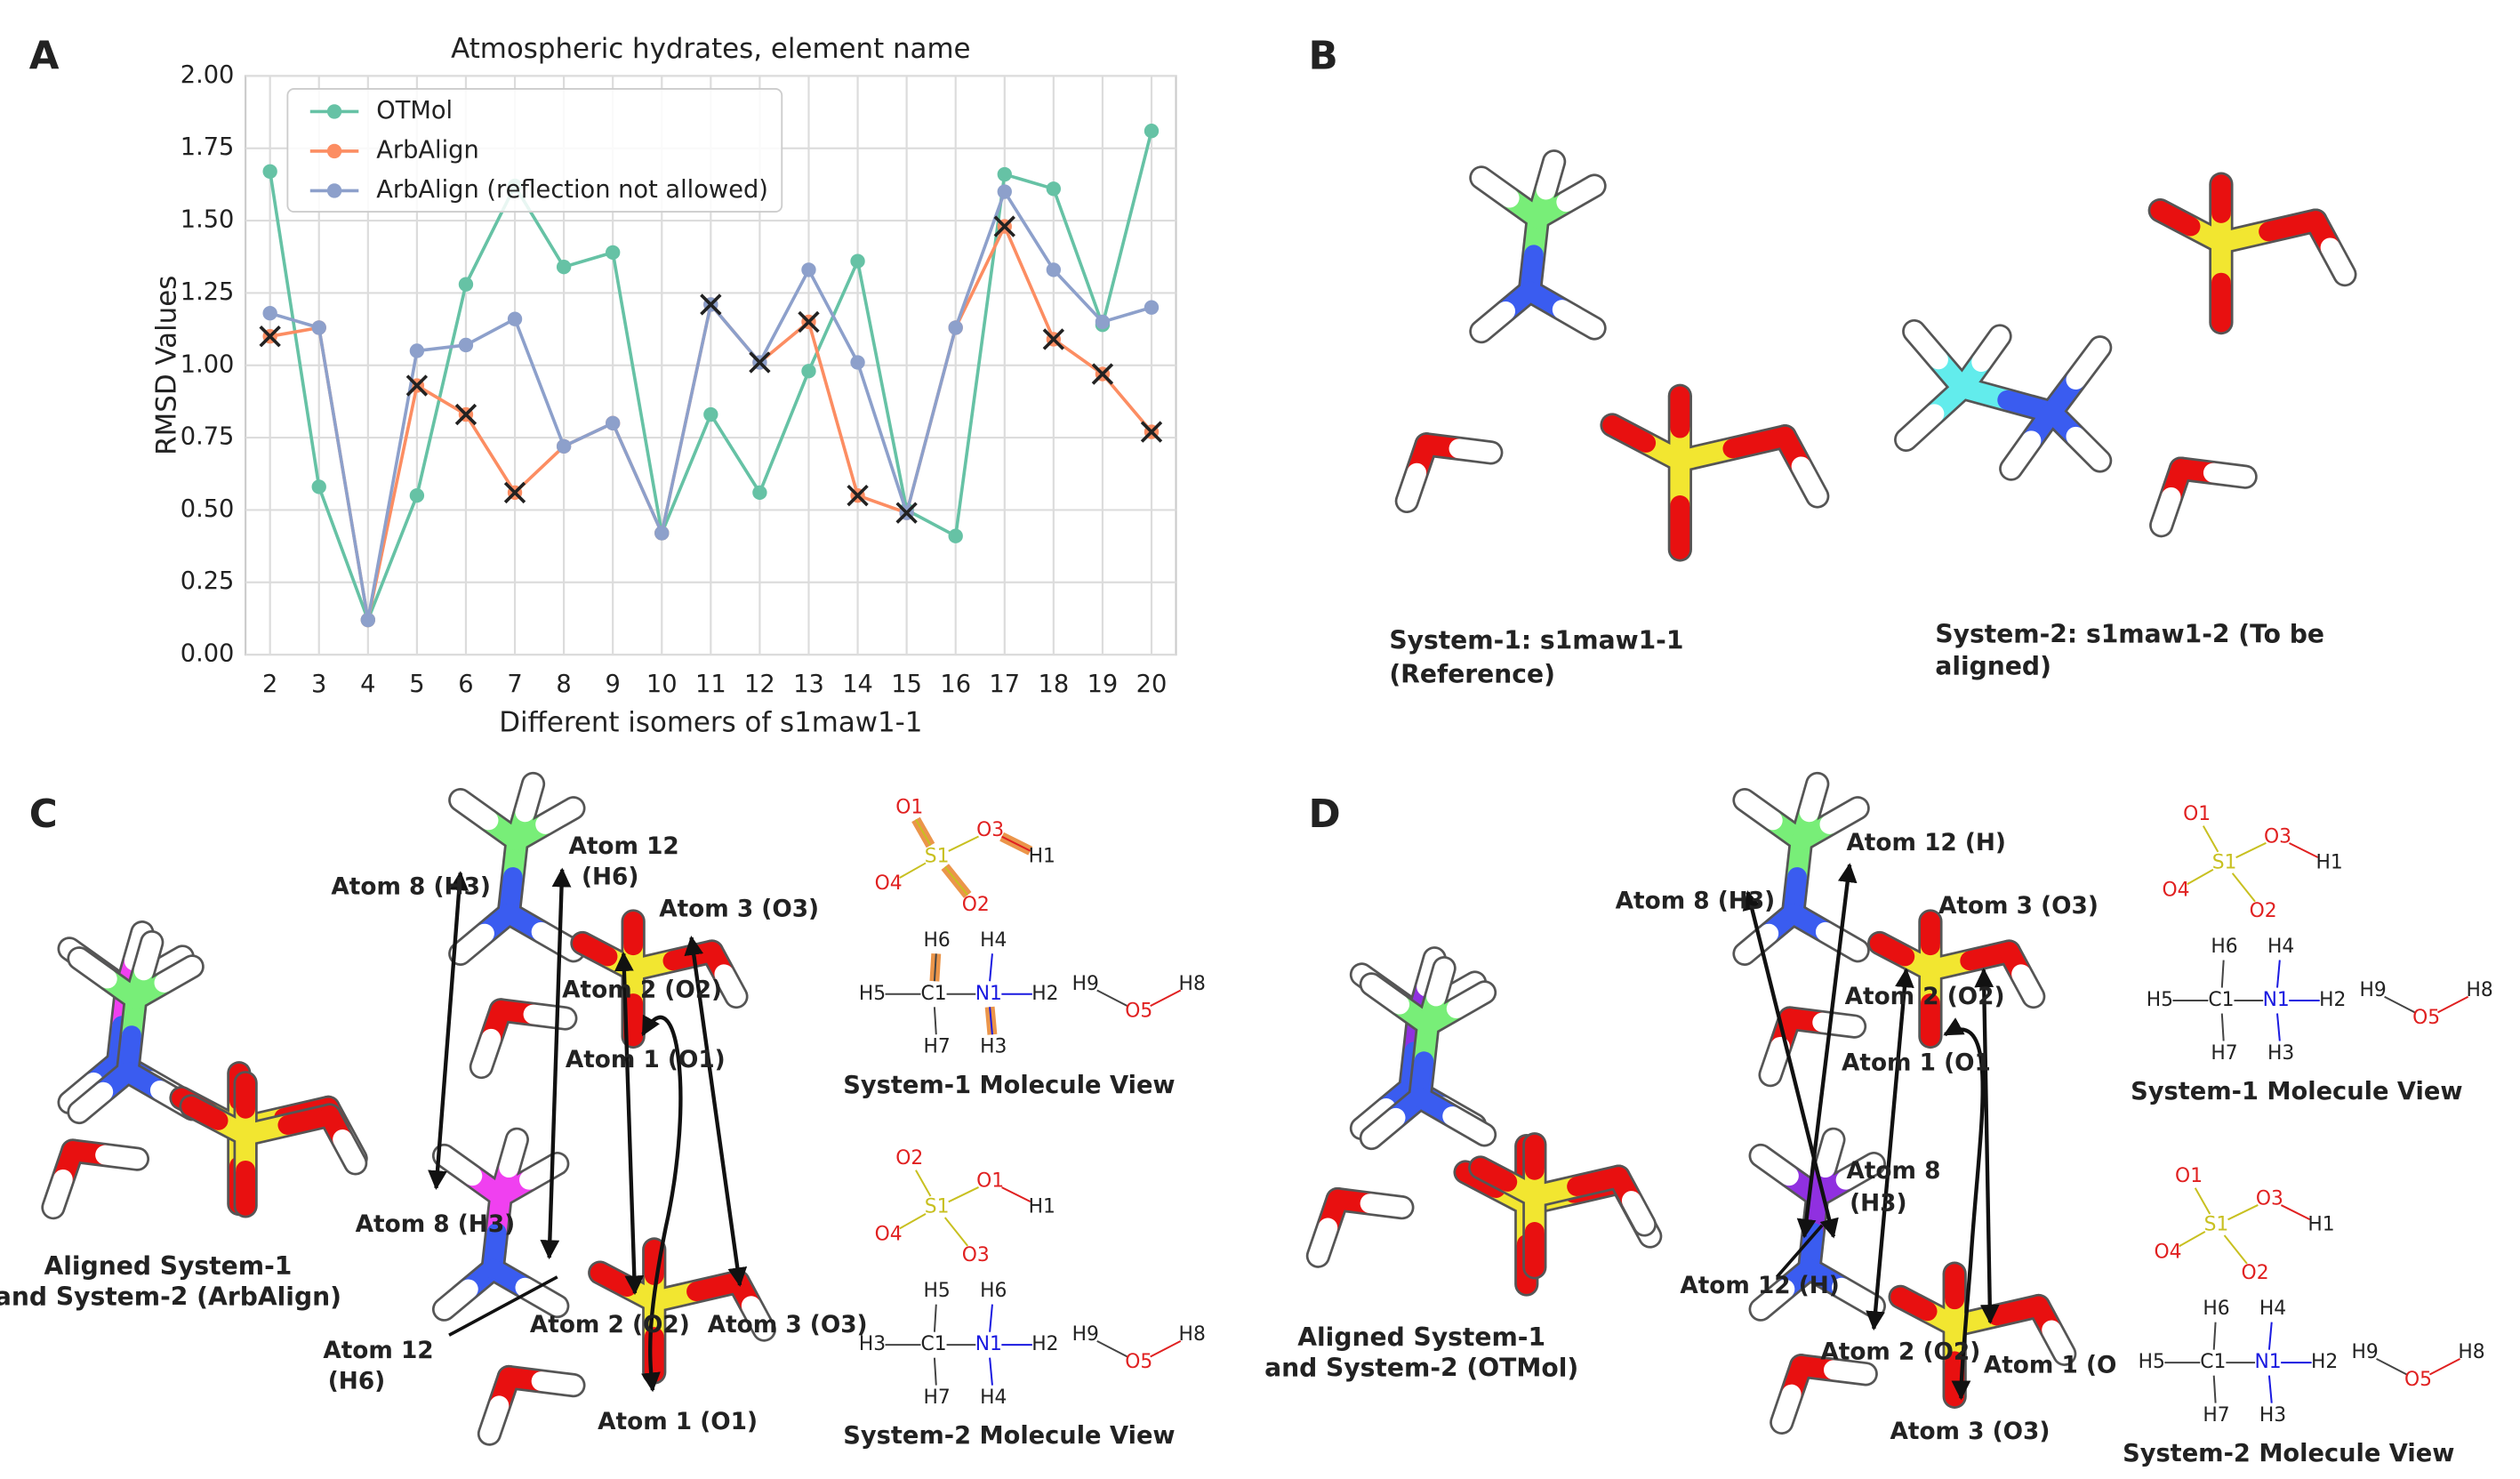  What do you see at coordinates (208, 509) in the screenshot?
I see `y-tick-label: 0.50` at bounding box center [208, 509].